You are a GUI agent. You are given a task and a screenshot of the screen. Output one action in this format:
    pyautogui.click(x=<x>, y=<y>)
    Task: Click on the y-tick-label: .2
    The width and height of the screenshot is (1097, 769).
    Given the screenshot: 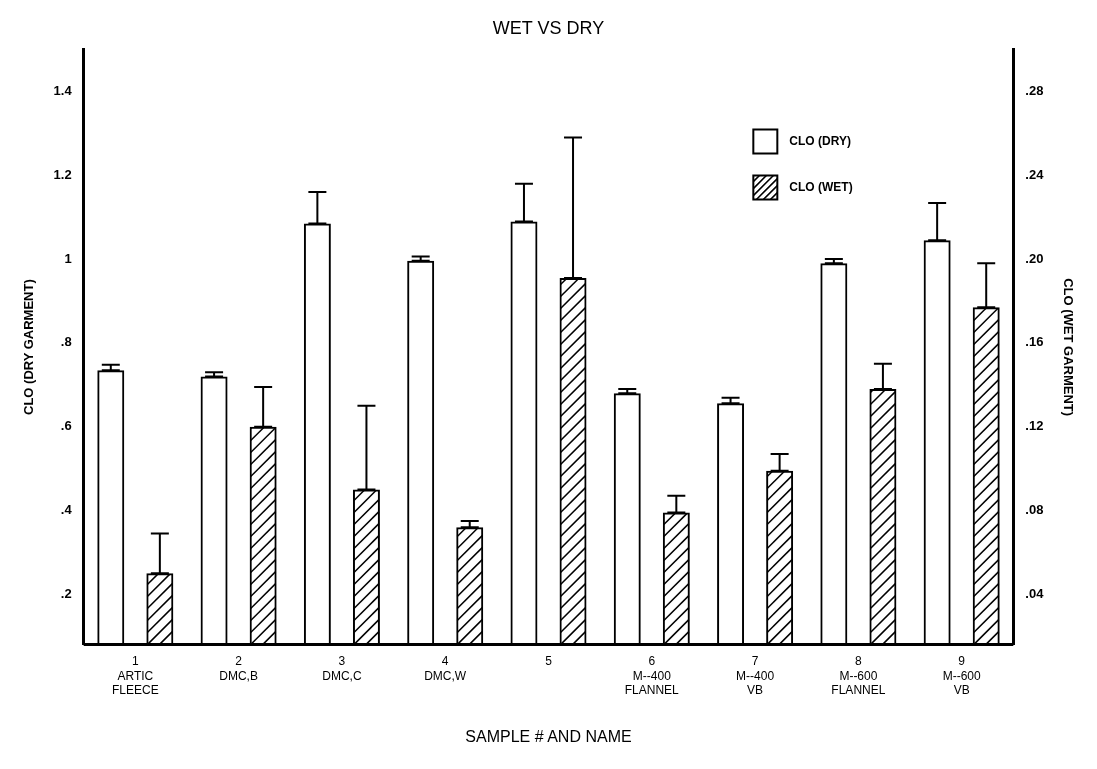 What is the action you would take?
    pyautogui.click(x=66, y=593)
    